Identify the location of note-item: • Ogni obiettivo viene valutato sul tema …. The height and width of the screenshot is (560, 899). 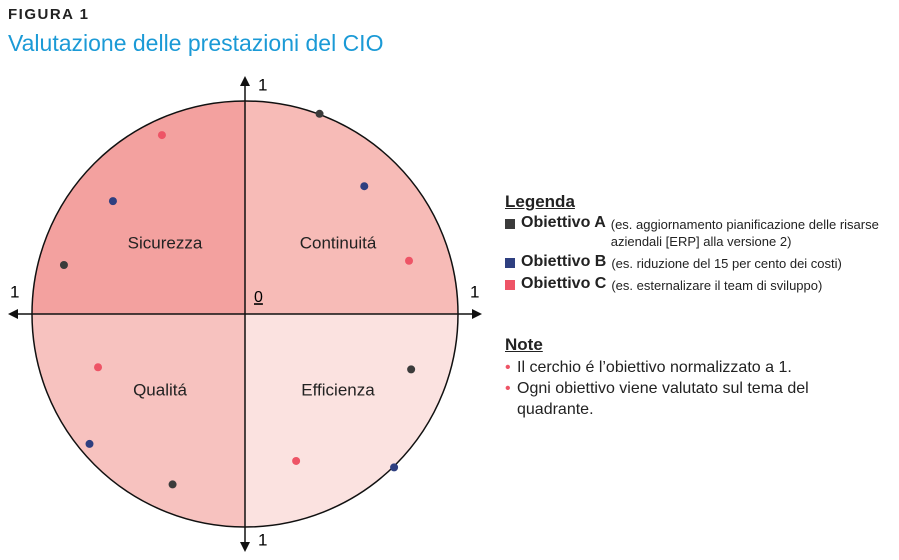
(675, 399).